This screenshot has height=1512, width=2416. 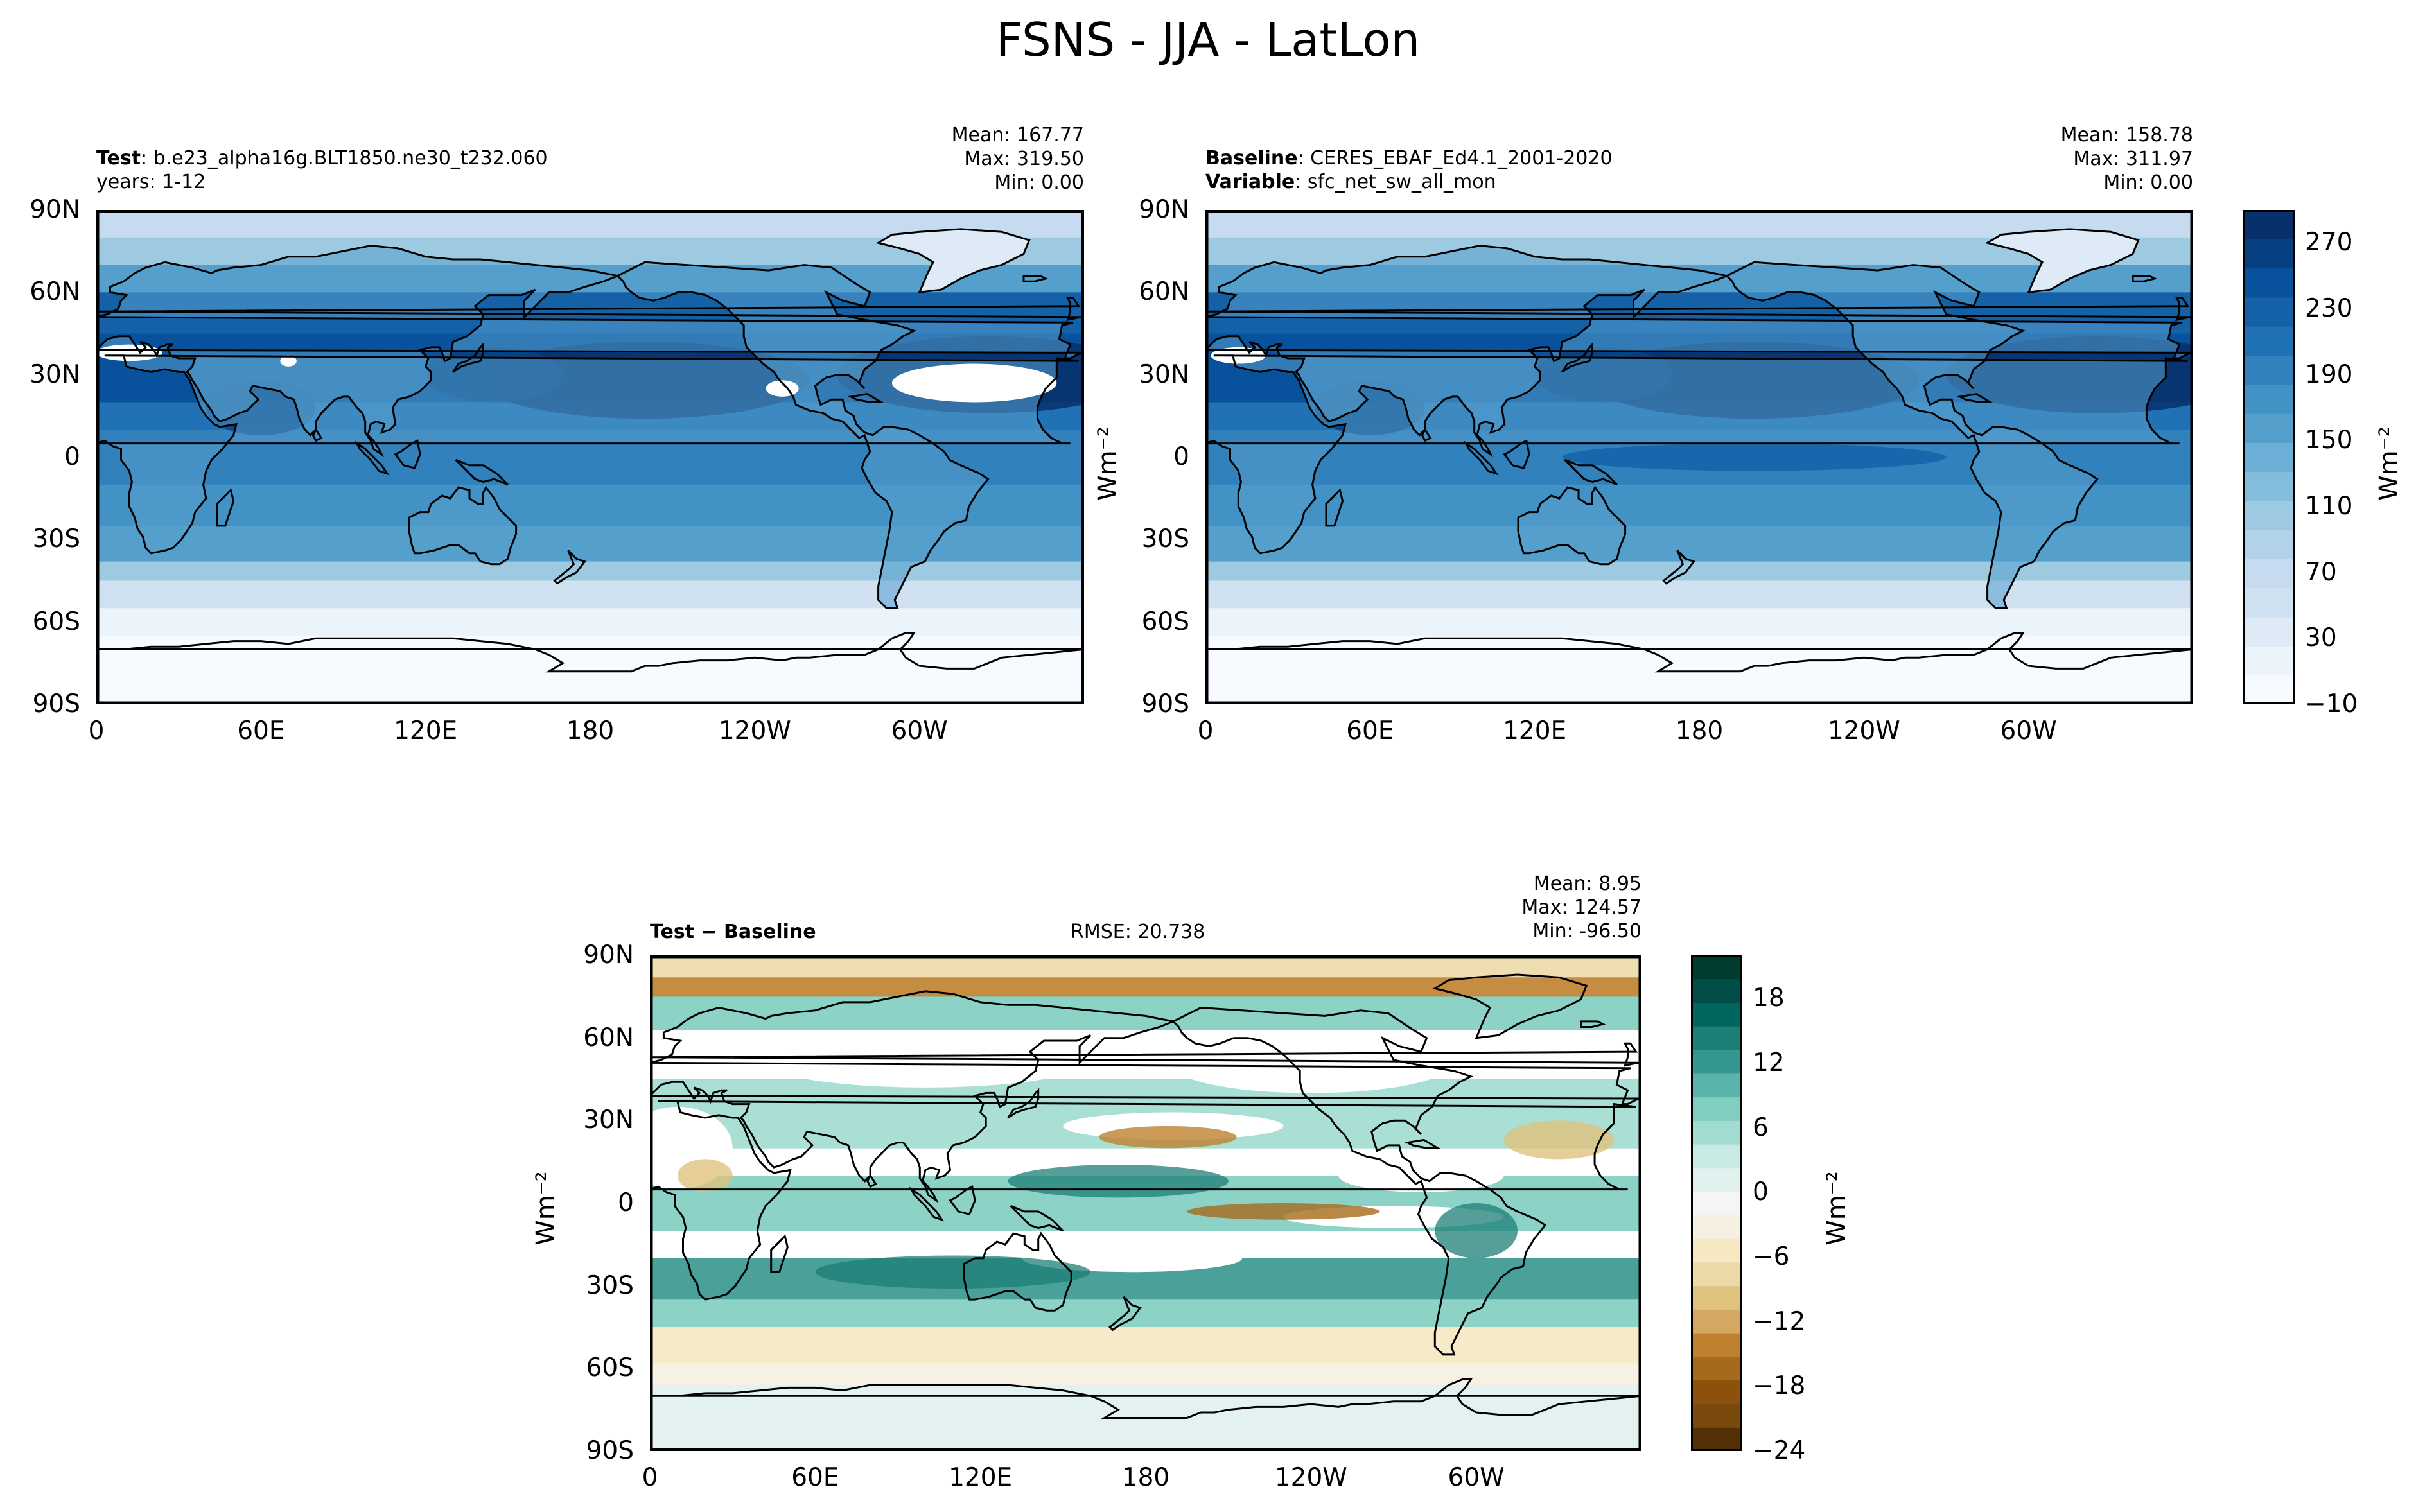 I want to click on colorbar-frame, so click(x=1716, y=1203).